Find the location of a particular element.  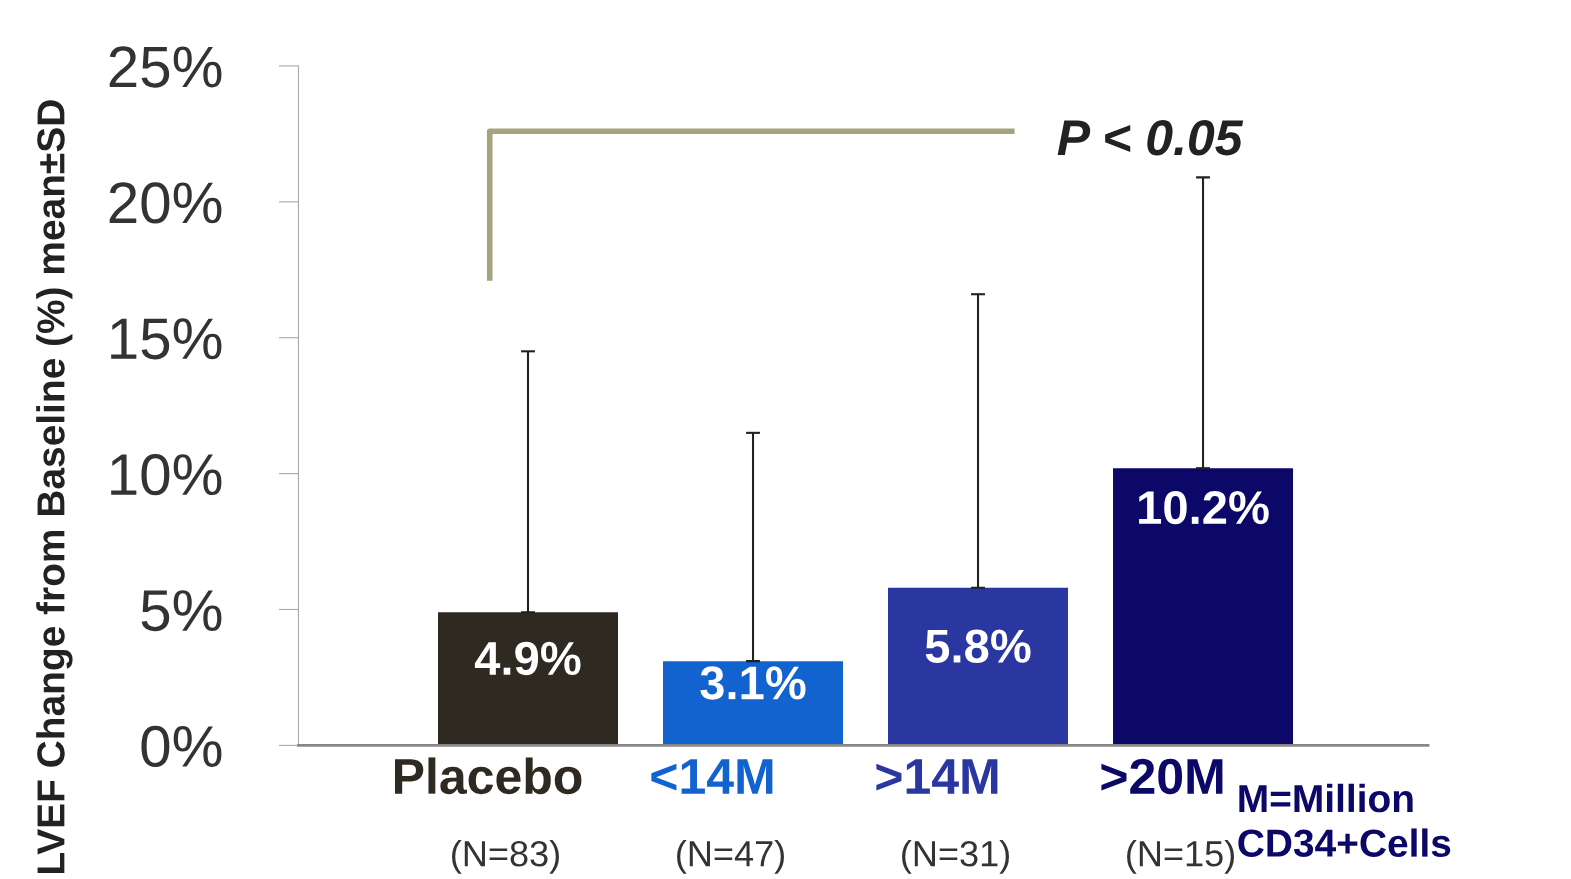

y-tick-label: 20% is located at coordinates (165, 203).